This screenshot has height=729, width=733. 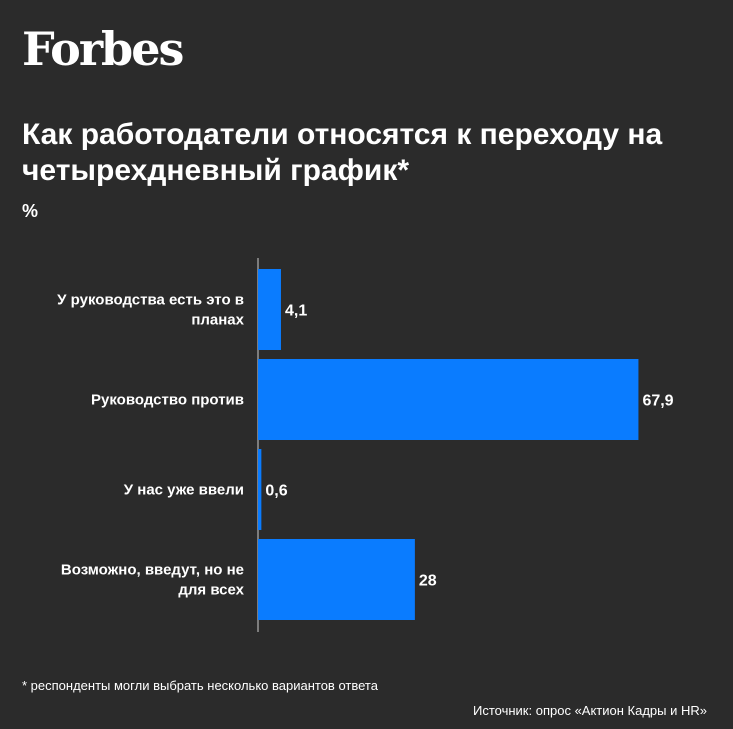 What do you see at coordinates (167, 400) in the screenshot?
I see `category-label-1: Руководство против` at bounding box center [167, 400].